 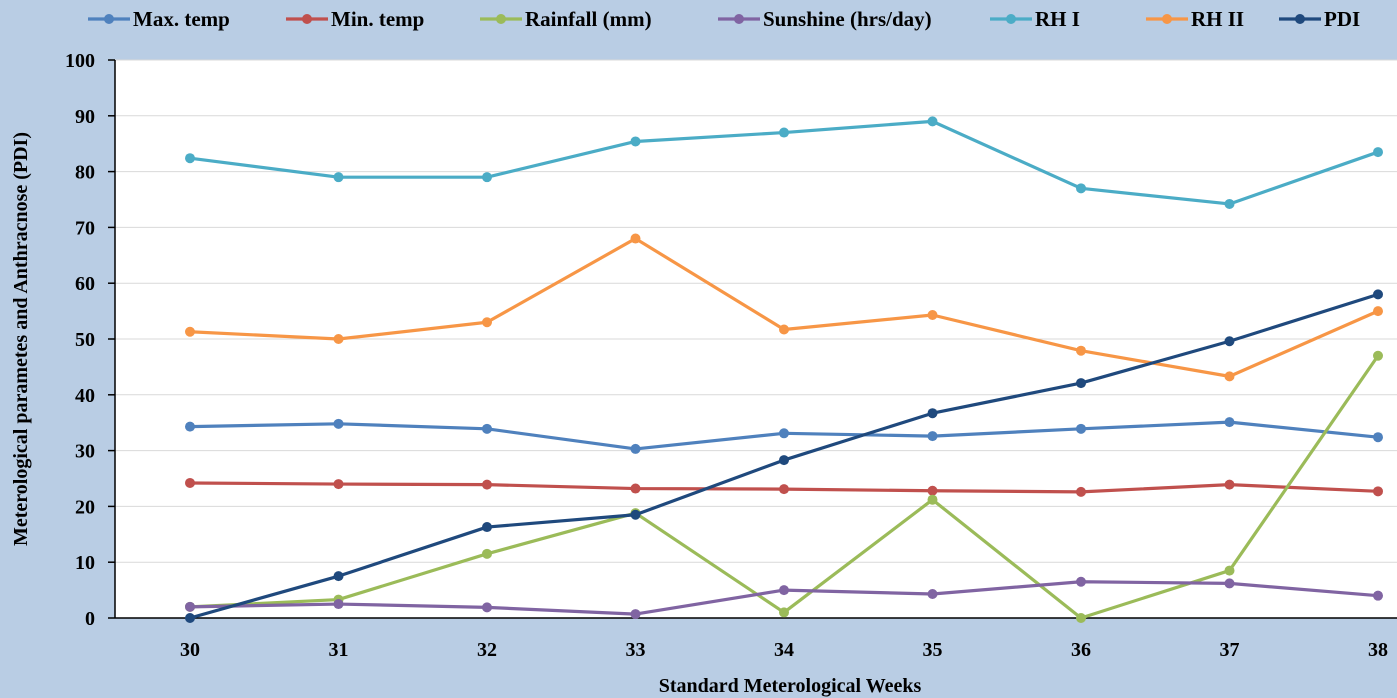 I want to click on x-tick-label: 35, so click(x=933, y=650).